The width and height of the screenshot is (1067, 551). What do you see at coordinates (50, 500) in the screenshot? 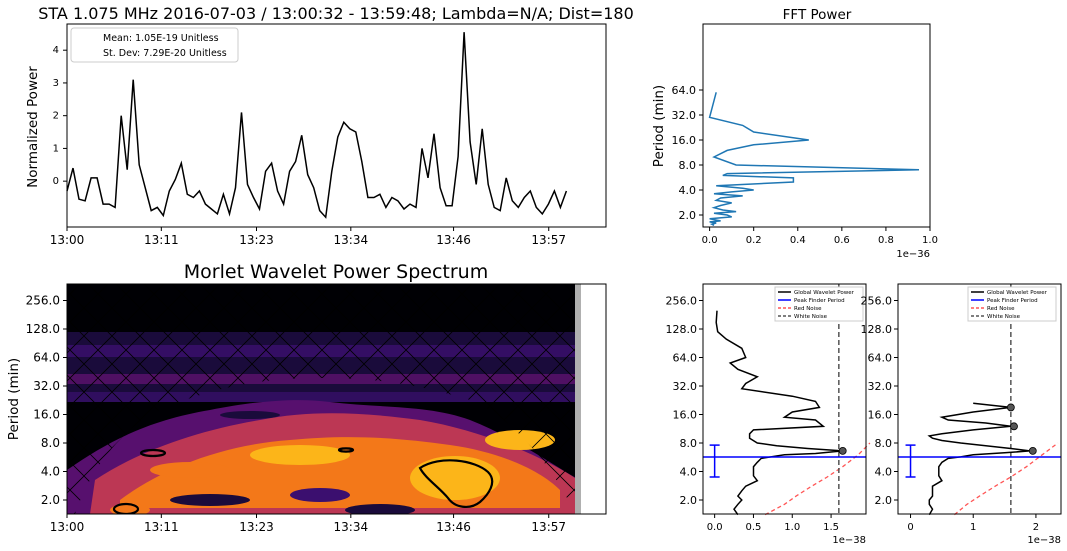
I see `wav-ytick-label: 2.0` at bounding box center [50, 500].